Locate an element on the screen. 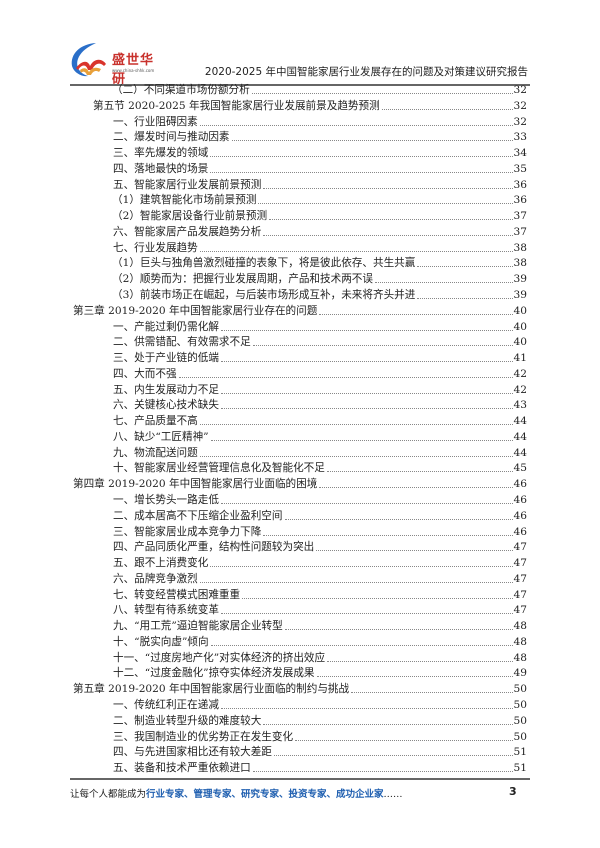 The height and width of the screenshot is (848, 600). toc-entry-title: （3）前装市场正在崛起，与后装市场形成互补，未来将齐头并进 is located at coordinates (264, 295).